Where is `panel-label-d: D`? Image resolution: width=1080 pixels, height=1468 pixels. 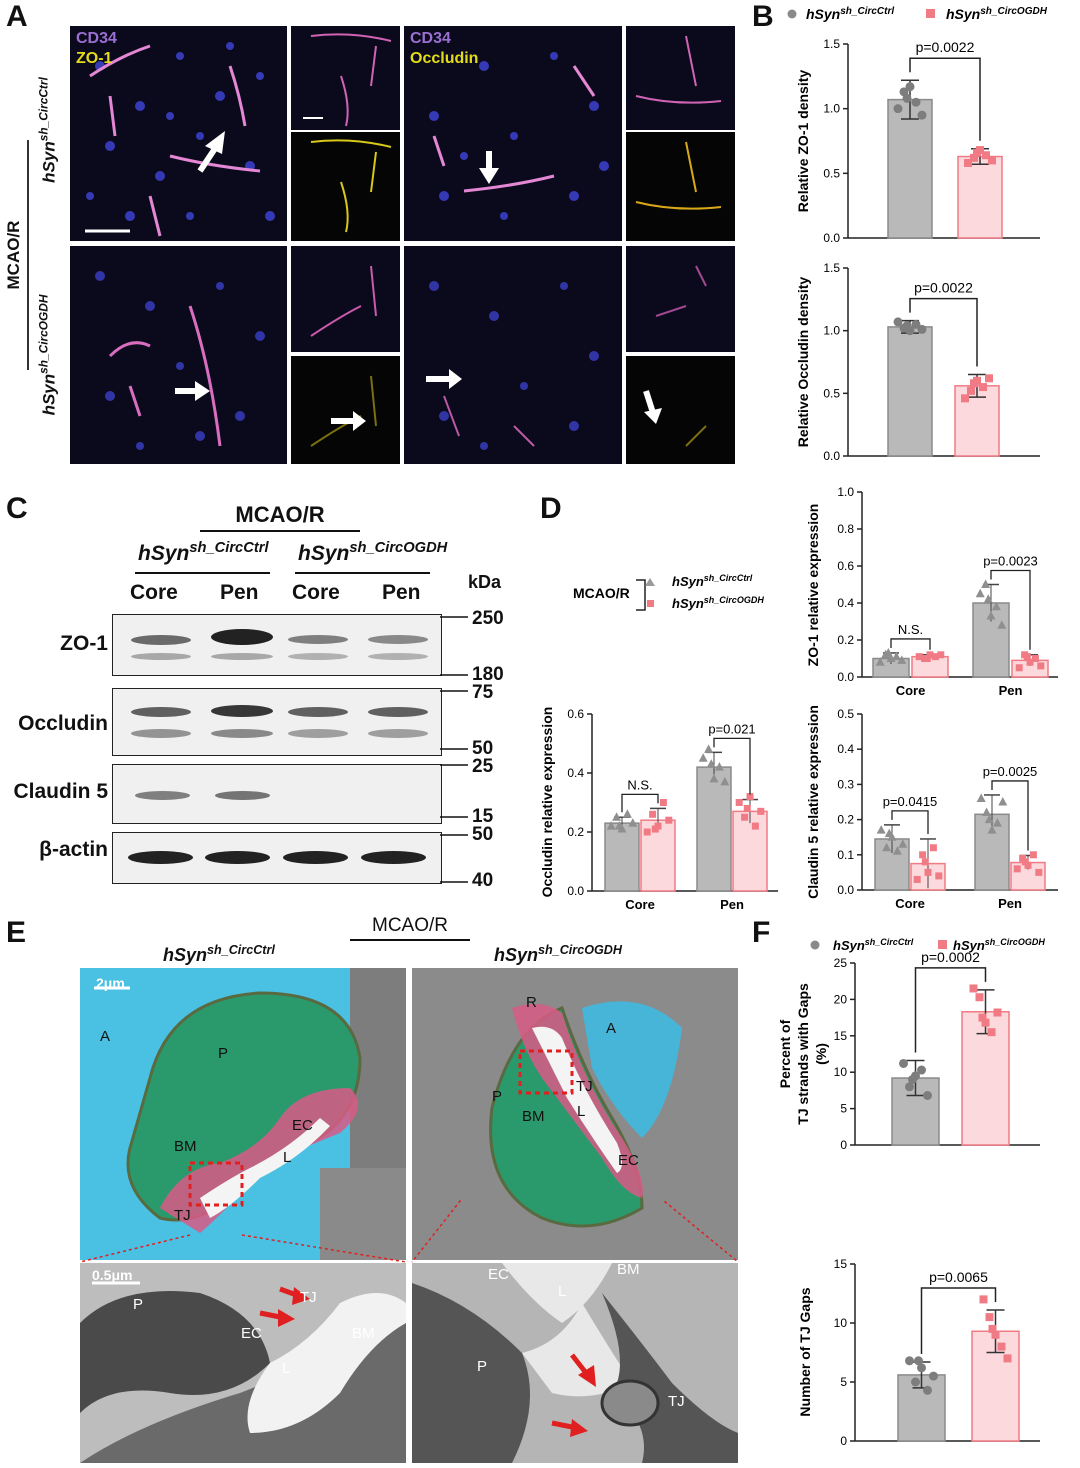 panel-label-d: D is located at coordinates (551, 508).